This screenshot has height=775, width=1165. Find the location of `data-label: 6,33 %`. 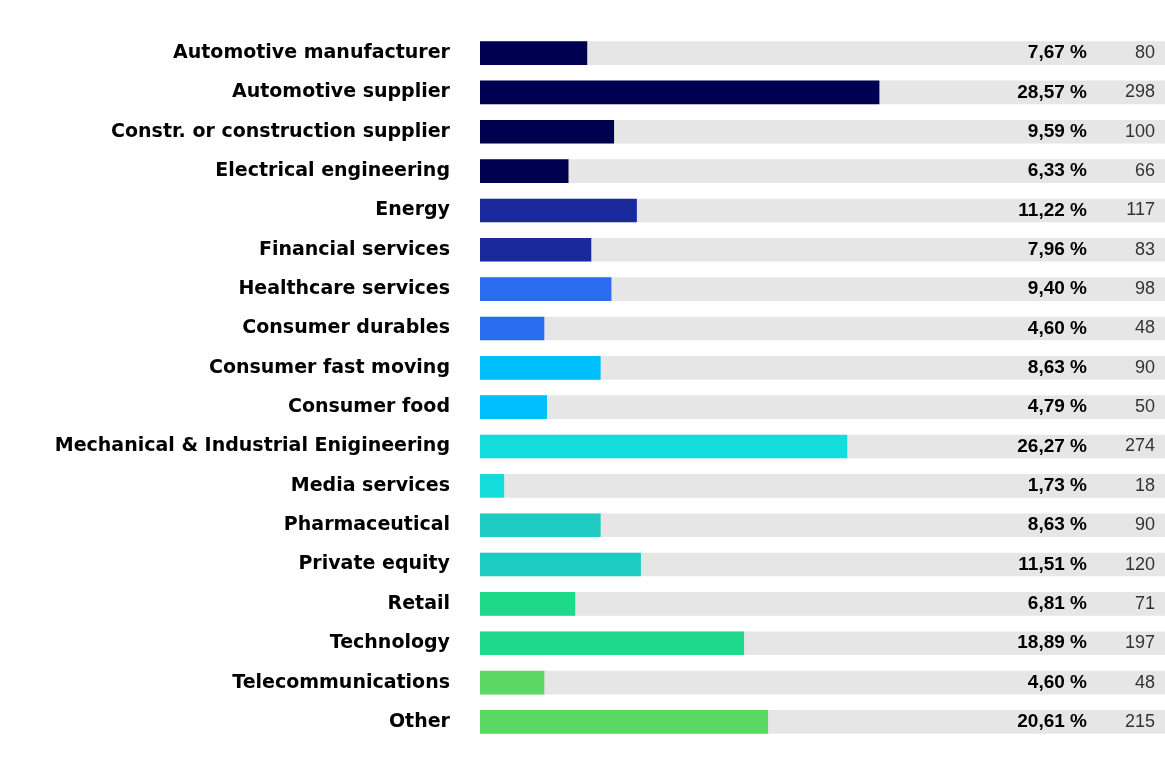

data-label: 6,33 % is located at coordinates (1057, 170).